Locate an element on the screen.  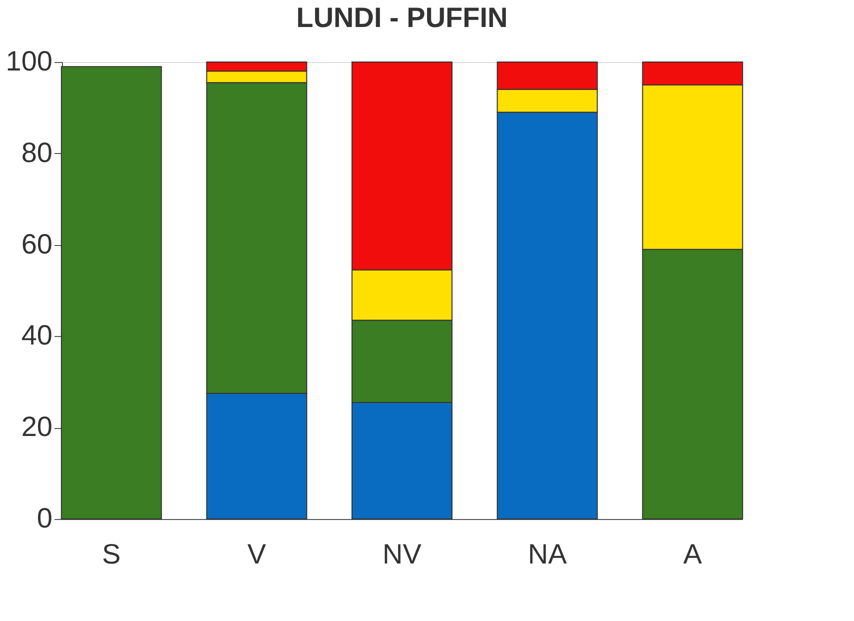
x-tick-label: V is located at coordinates (256, 554).